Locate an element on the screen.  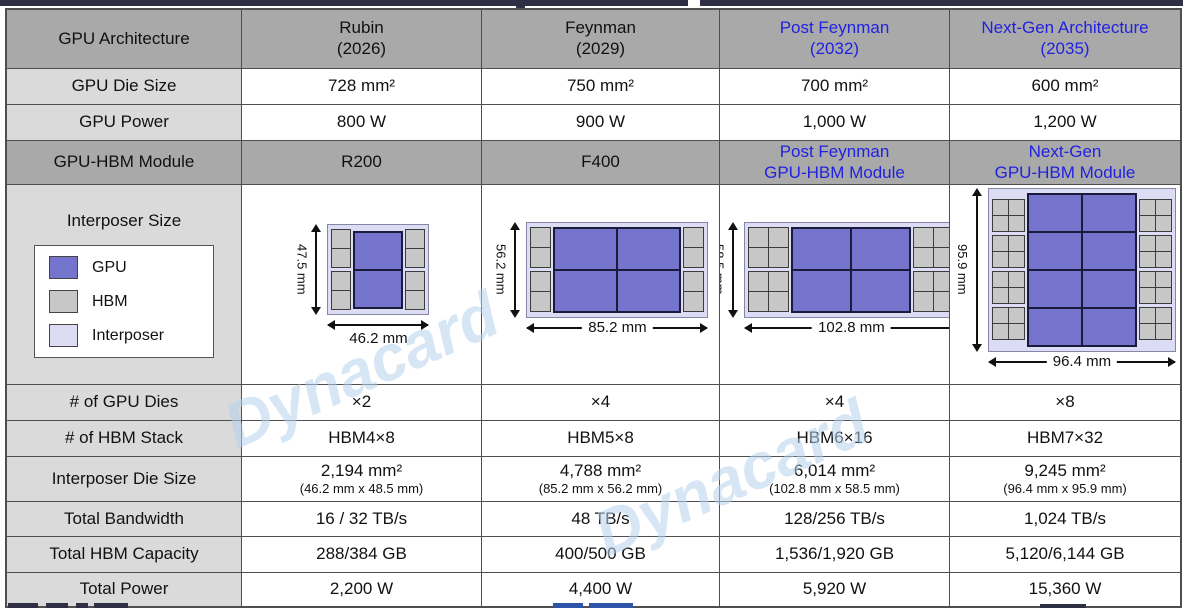
width-dimension-label: 102.8 mm is located at coordinates (851, 327).